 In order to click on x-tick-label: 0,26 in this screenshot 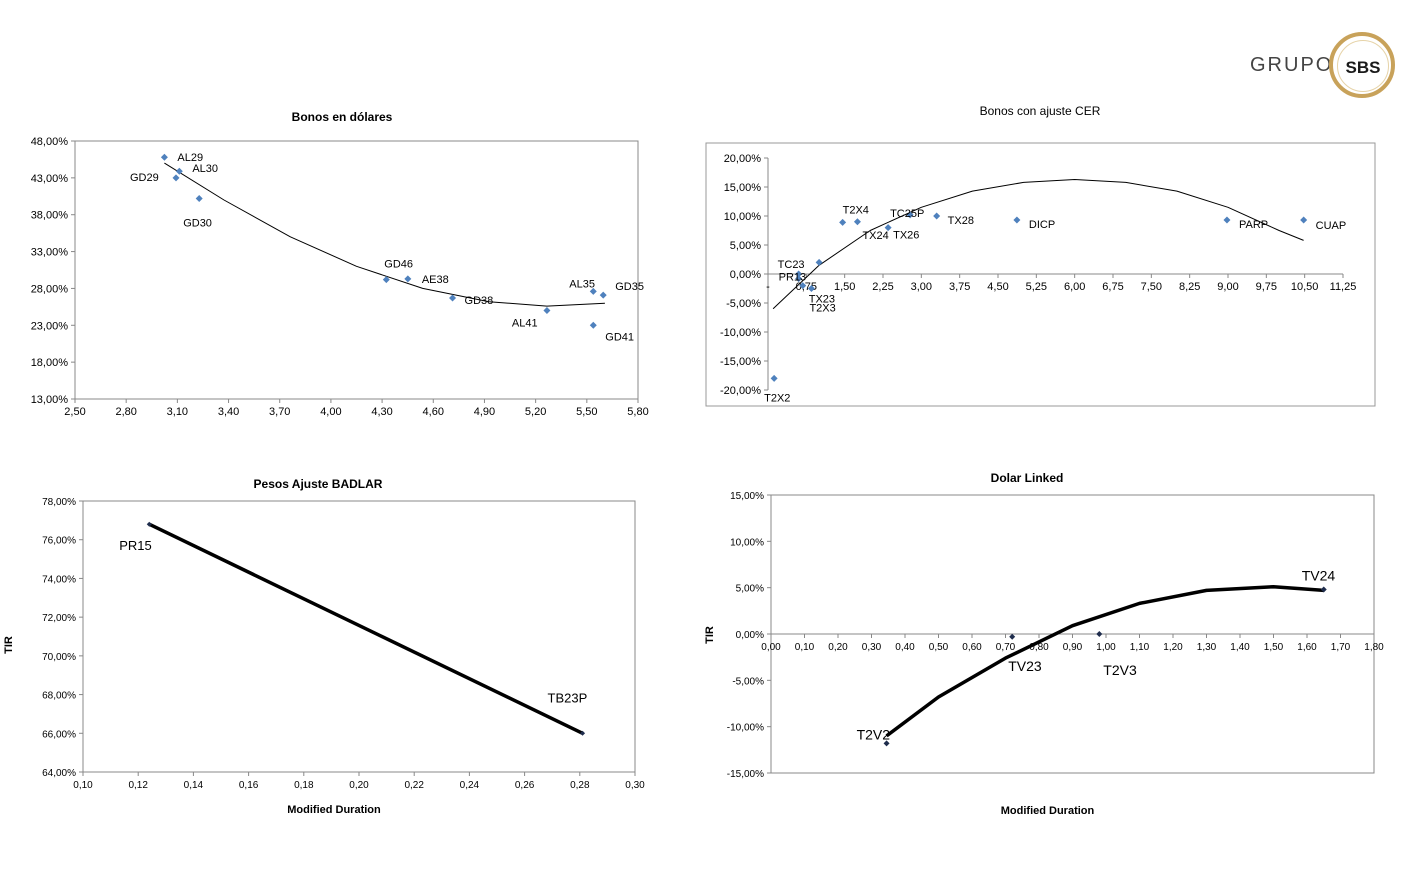, I will do `click(525, 785)`.